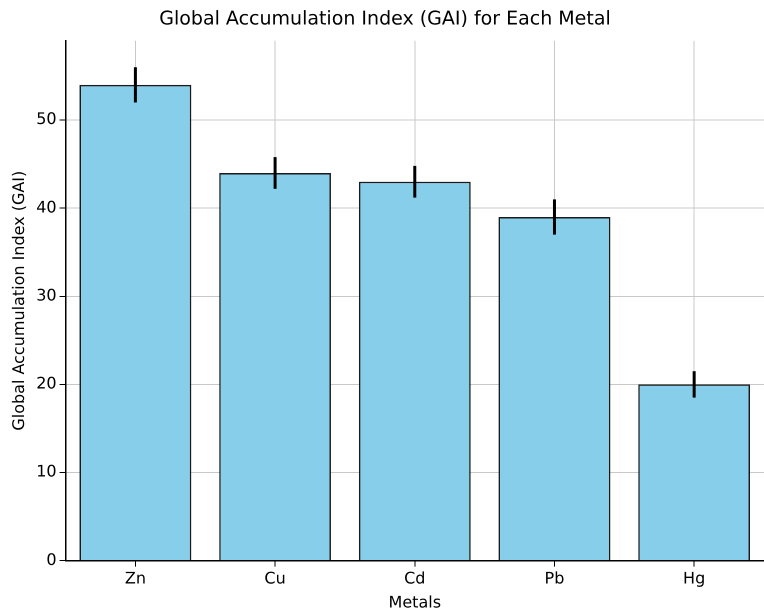 This screenshot has height=613, width=764. Describe the element at coordinates (385, 18) in the screenshot. I see `chart-title: Global Accumulation Index (GAI) for Each Metal` at that location.